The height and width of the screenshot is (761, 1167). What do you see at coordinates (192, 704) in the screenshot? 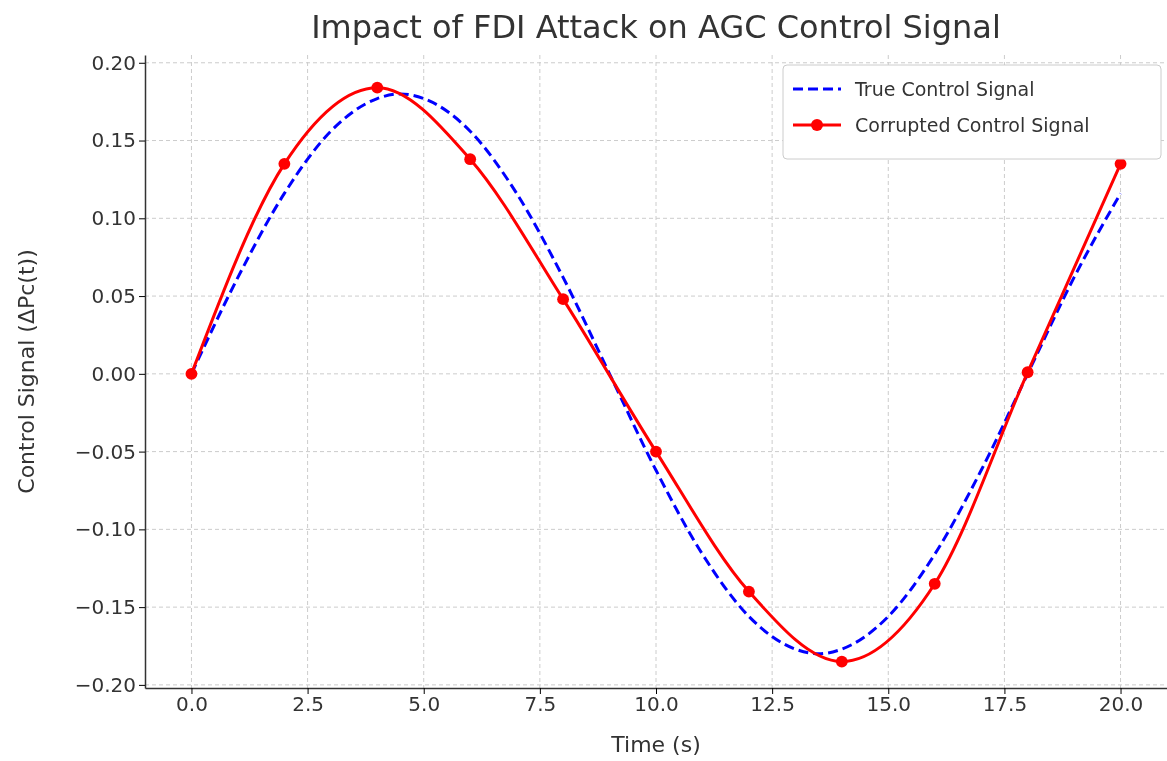
I see `x-tick-label: 0.0` at bounding box center [192, 704].